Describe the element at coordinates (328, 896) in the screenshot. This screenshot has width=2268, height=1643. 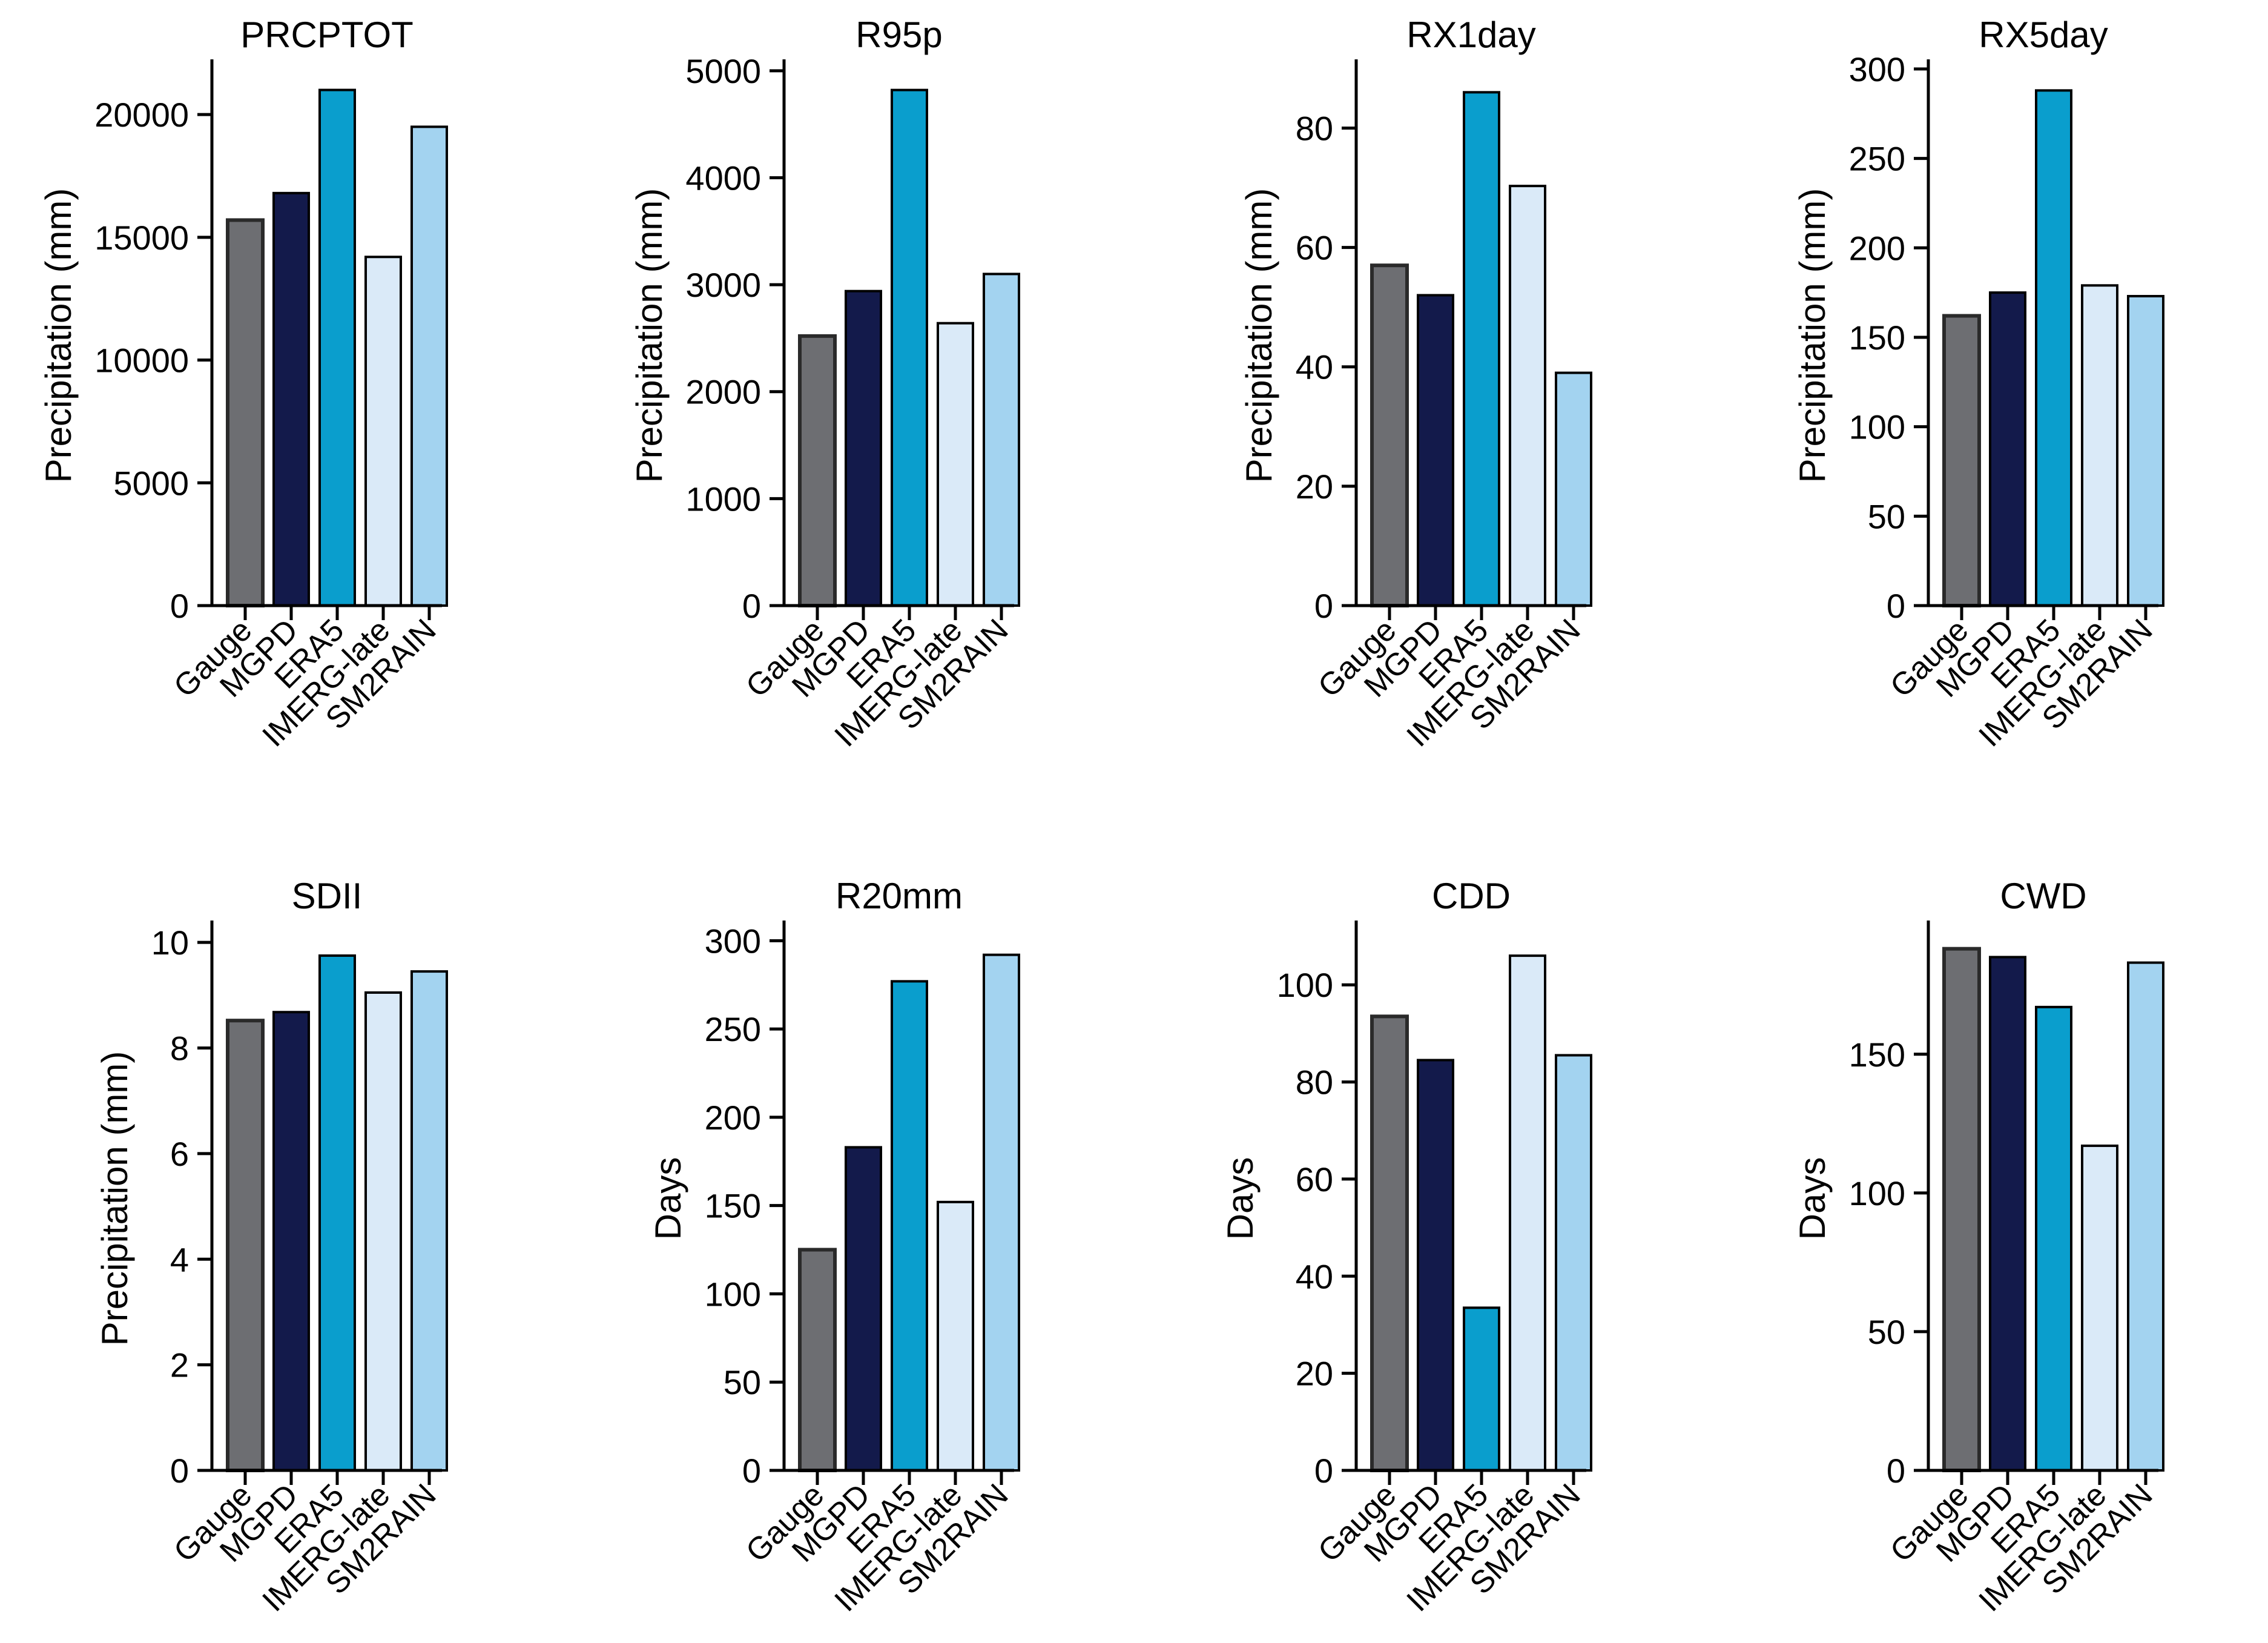
I see `chart-title: SDII` at that location.